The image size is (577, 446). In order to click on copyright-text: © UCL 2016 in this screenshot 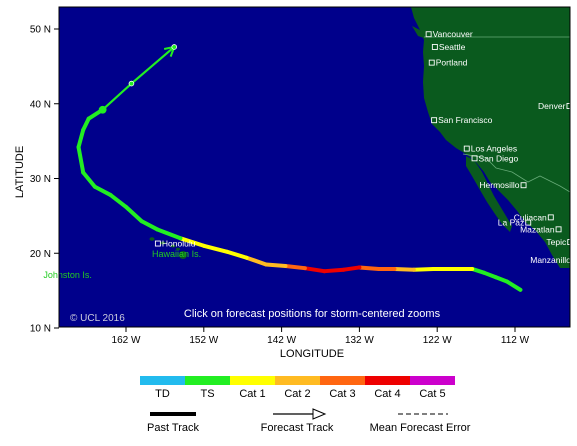, I will do `click(97, 318)`.